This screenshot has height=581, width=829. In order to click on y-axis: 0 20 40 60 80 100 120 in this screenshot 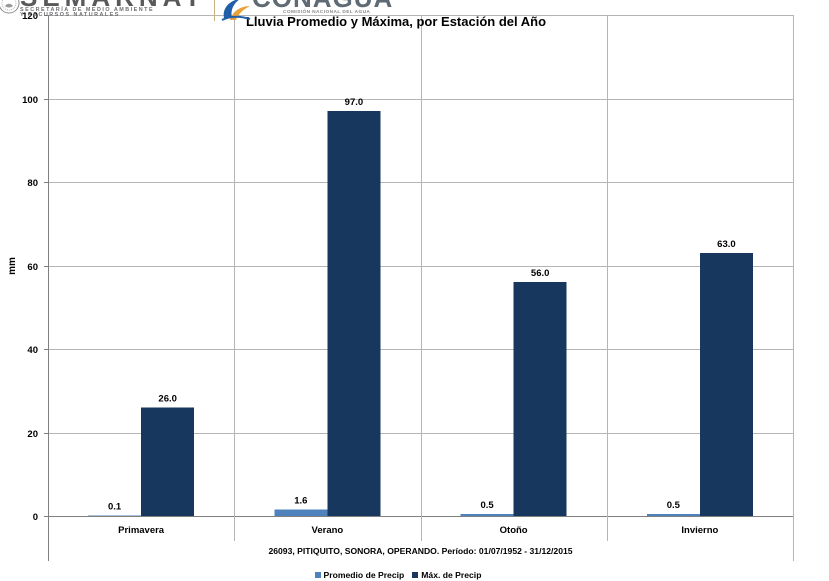, I will do `click(35, 267)`.